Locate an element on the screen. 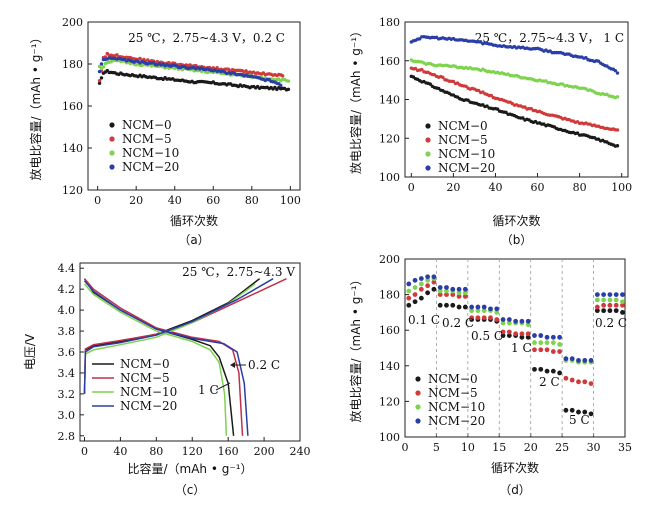 This screenshot has height=506, width=670. plot-frame is located at coordinates (190, 352).